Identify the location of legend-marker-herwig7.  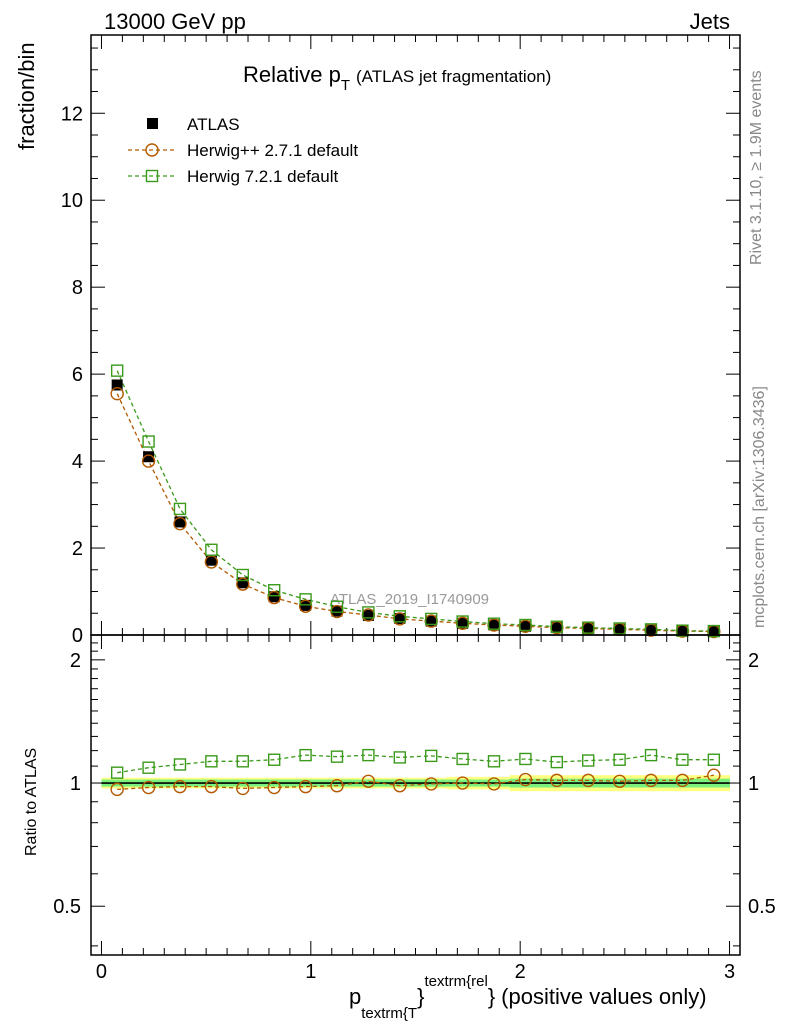
(152, 176).